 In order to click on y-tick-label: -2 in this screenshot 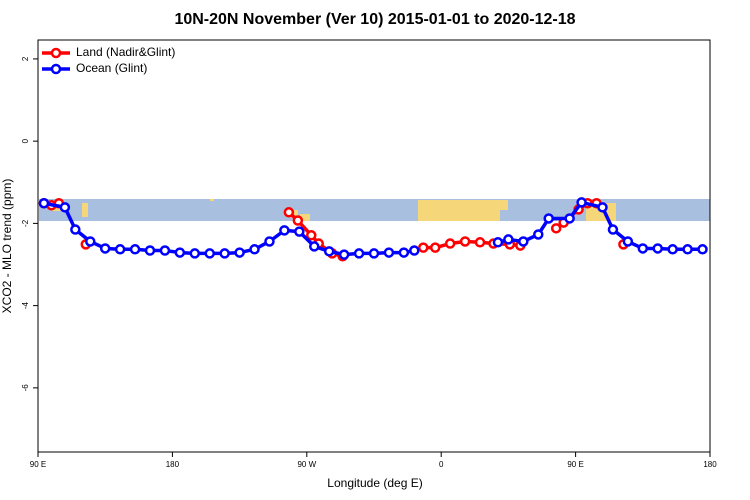, I will do `click(25, 223)`.